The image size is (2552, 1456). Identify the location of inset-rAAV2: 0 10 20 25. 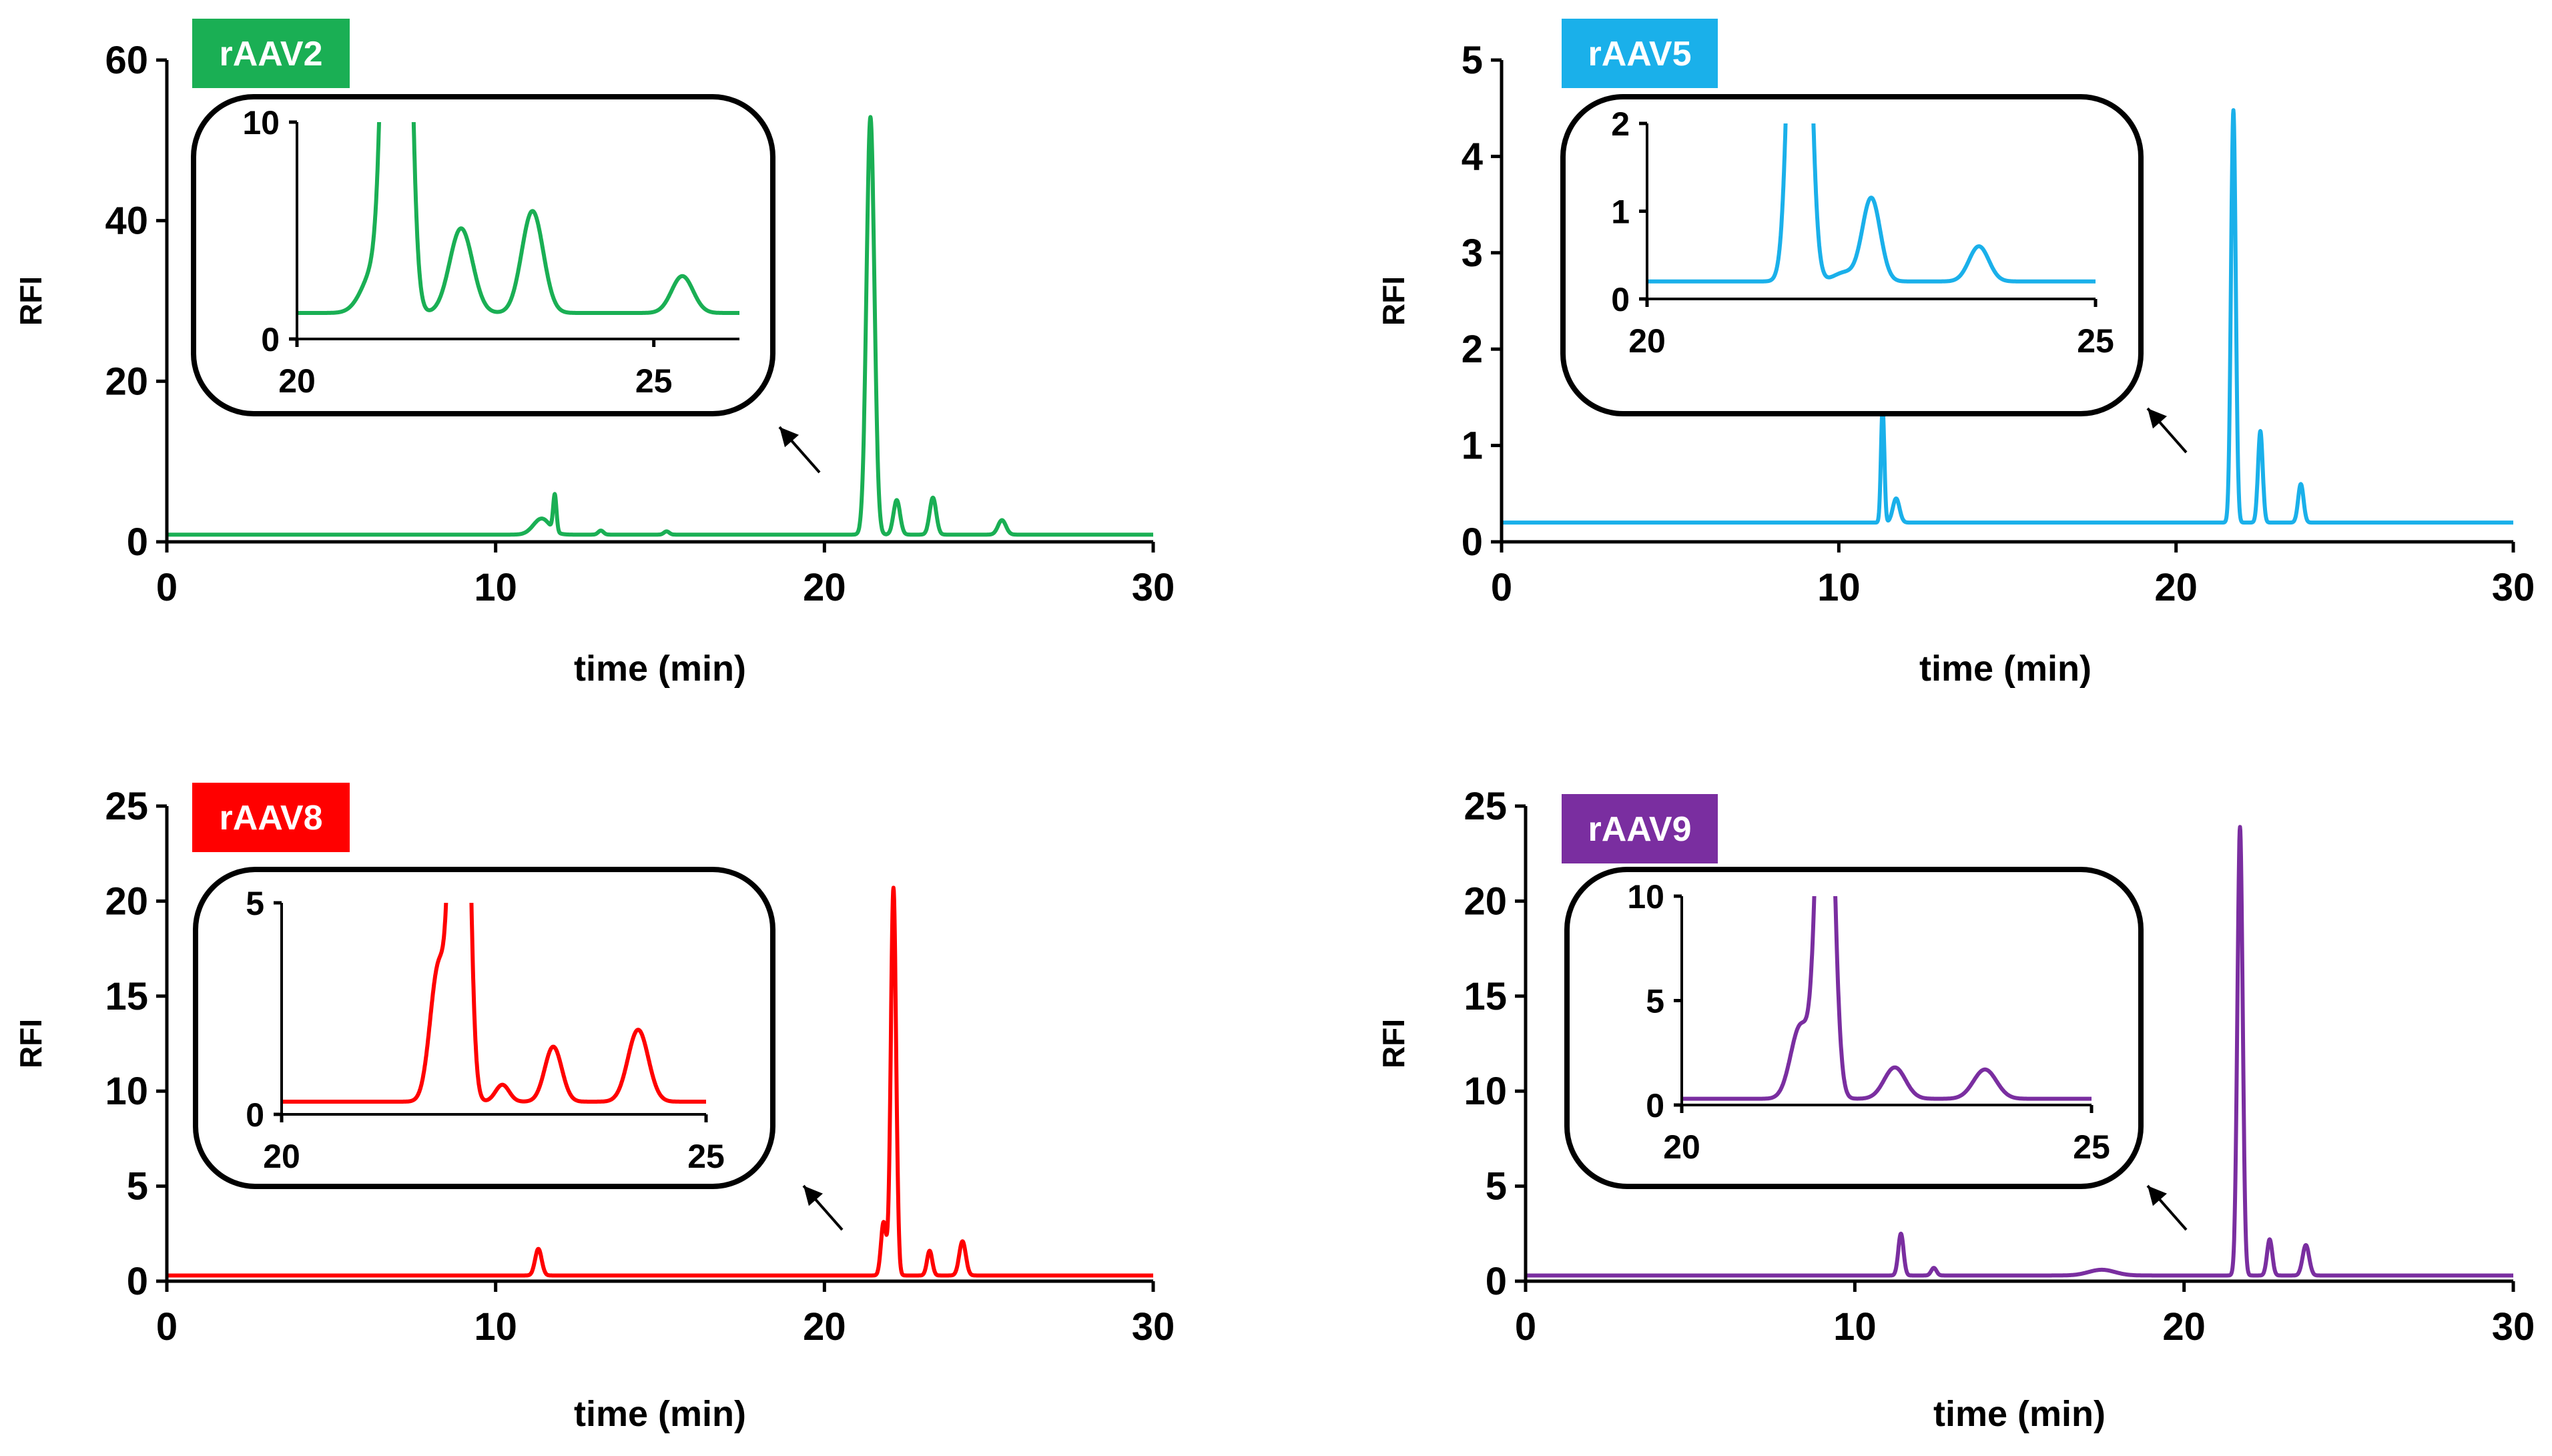
(483, 255).